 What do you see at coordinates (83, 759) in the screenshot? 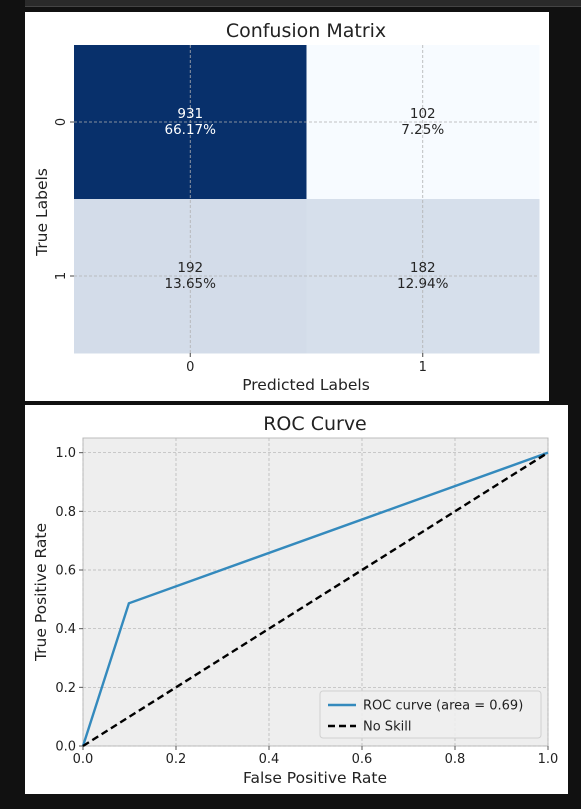
I see `roc-xtick-label-0: 0.0` at bounding box center [83, 759].